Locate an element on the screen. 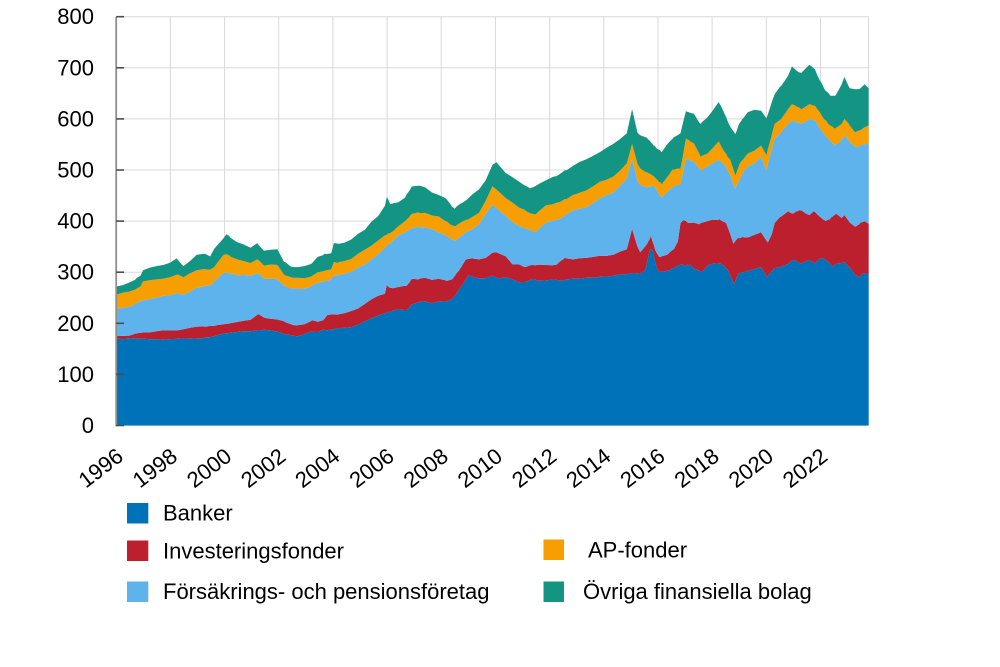 This screenshot has width=1000, height=667. svg-text:Försäkrings- och pensionsföret: Försäkrings- och pensionsföretag is located at coordinates (326, 591).